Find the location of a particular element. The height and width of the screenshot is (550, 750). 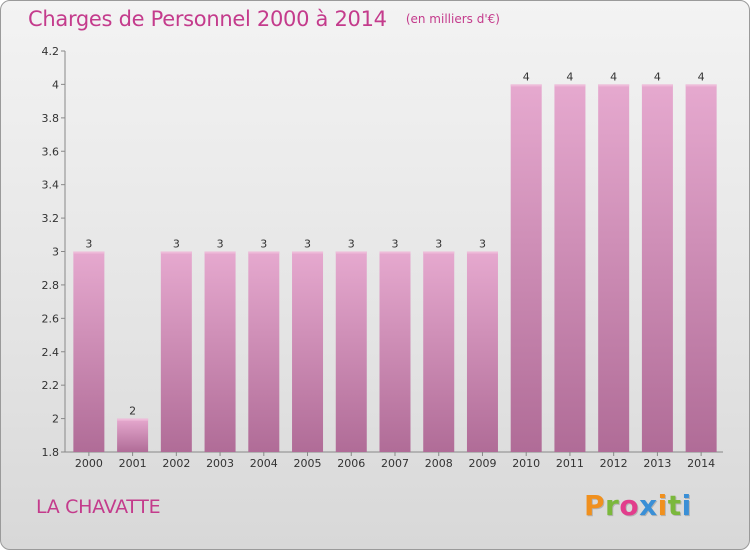

x-tick-label: 2004 is located at coordinates (264, 463).